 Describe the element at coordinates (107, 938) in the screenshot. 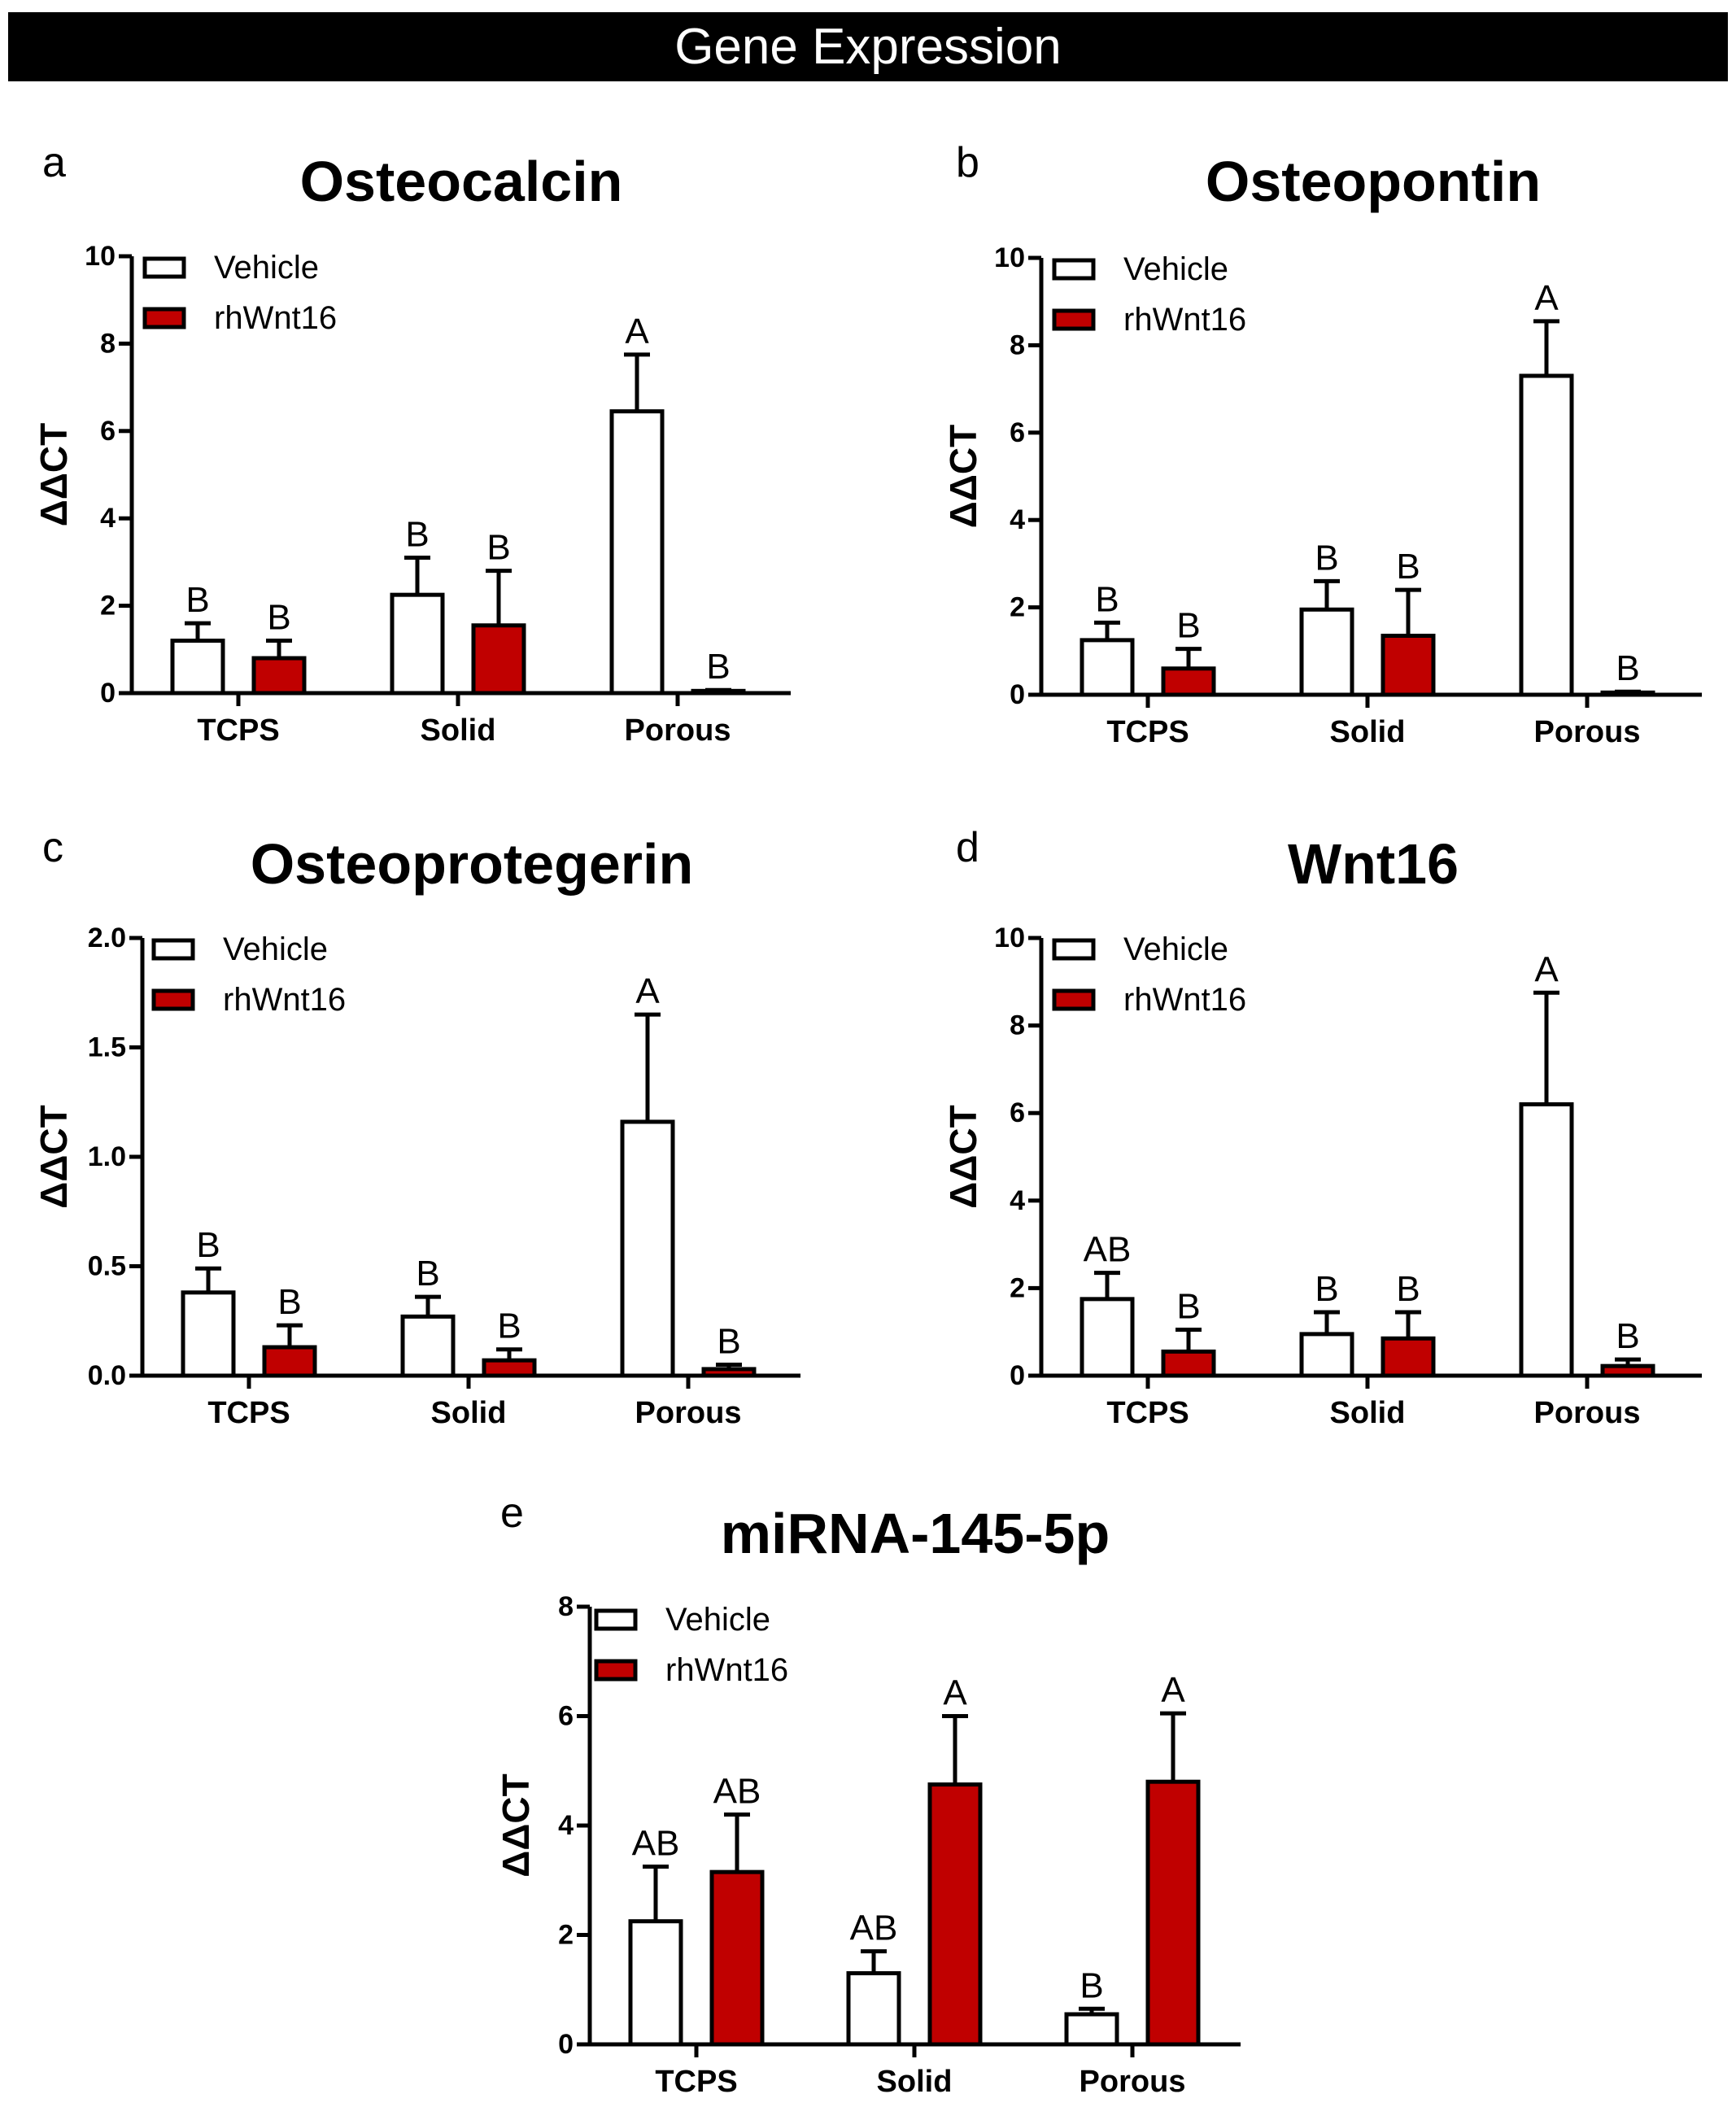

I see `y-tick-label: 2.0` at that location.